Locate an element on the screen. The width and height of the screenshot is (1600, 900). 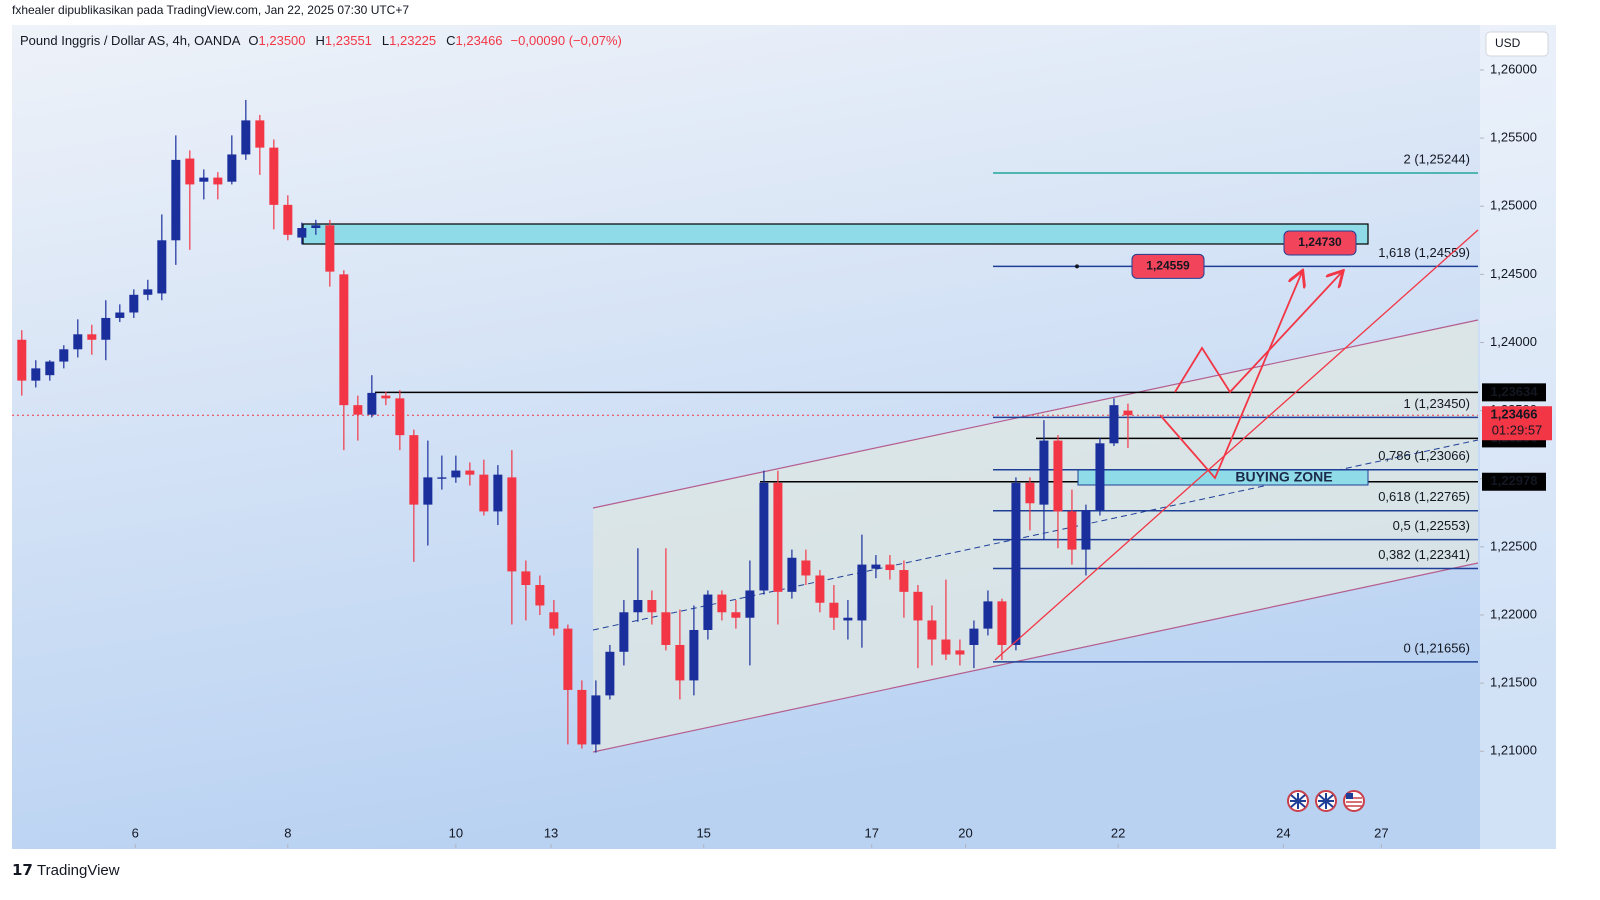
x-tick-label: 24 is located at coordinates (1283, 832).